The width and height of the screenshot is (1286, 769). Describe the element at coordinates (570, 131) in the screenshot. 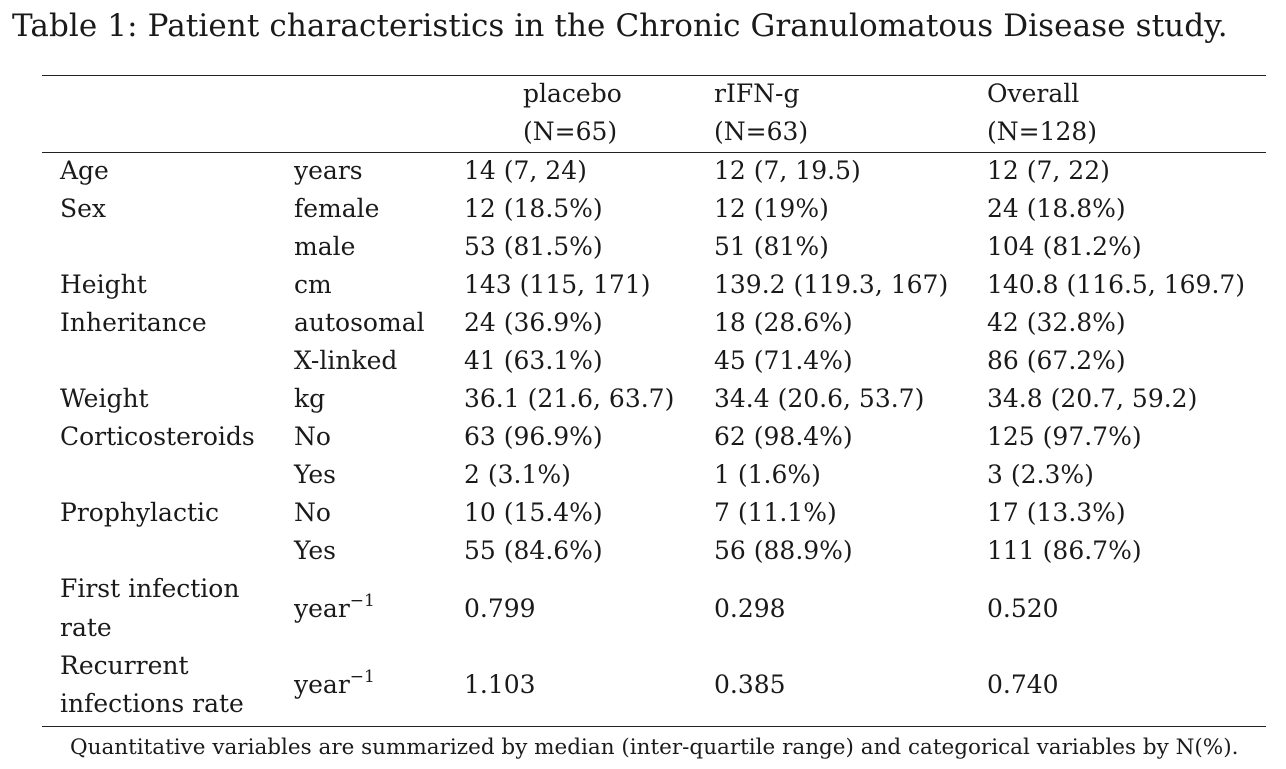

I see `col-n-placebo: (N=65)` at that location.